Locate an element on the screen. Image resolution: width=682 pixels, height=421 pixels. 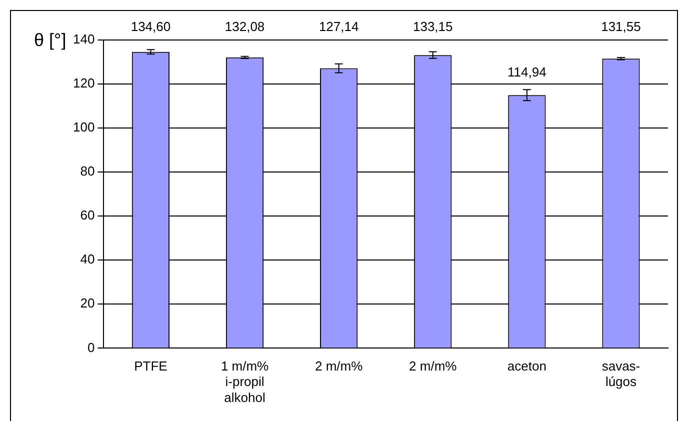
x-tick-label: 1 m/m% i-propil alkohol is located at coordinates (245, 381).